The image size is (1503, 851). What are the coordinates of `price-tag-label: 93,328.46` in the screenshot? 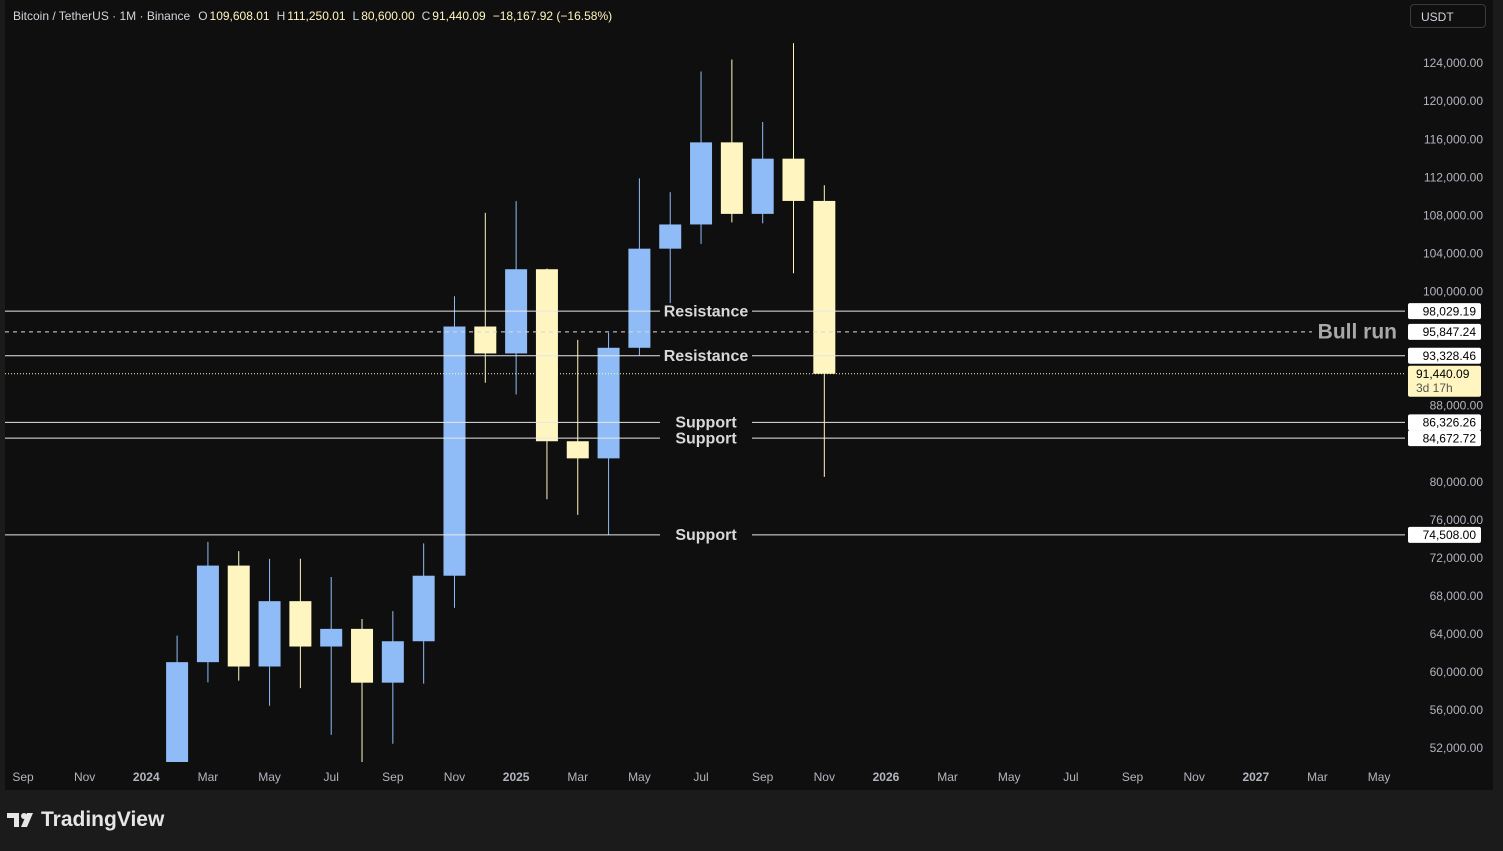 It's located at (1450, 356).